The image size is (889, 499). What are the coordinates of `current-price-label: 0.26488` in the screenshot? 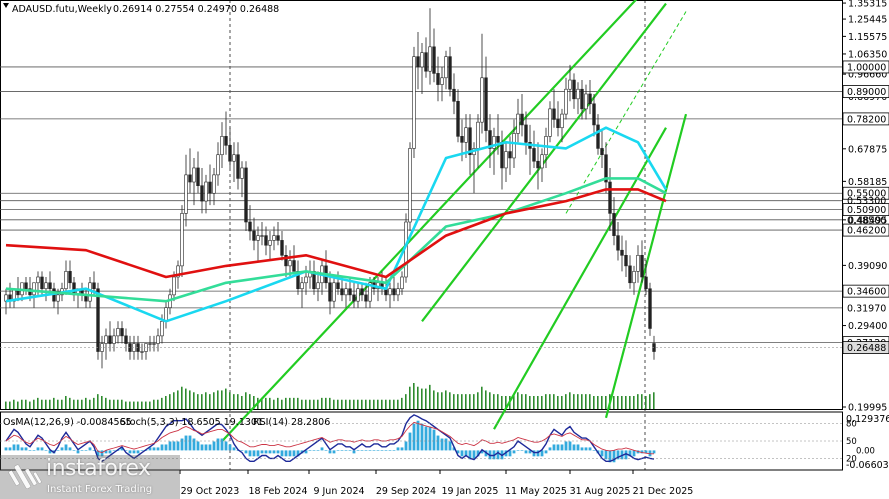 It's located at (866, 348).